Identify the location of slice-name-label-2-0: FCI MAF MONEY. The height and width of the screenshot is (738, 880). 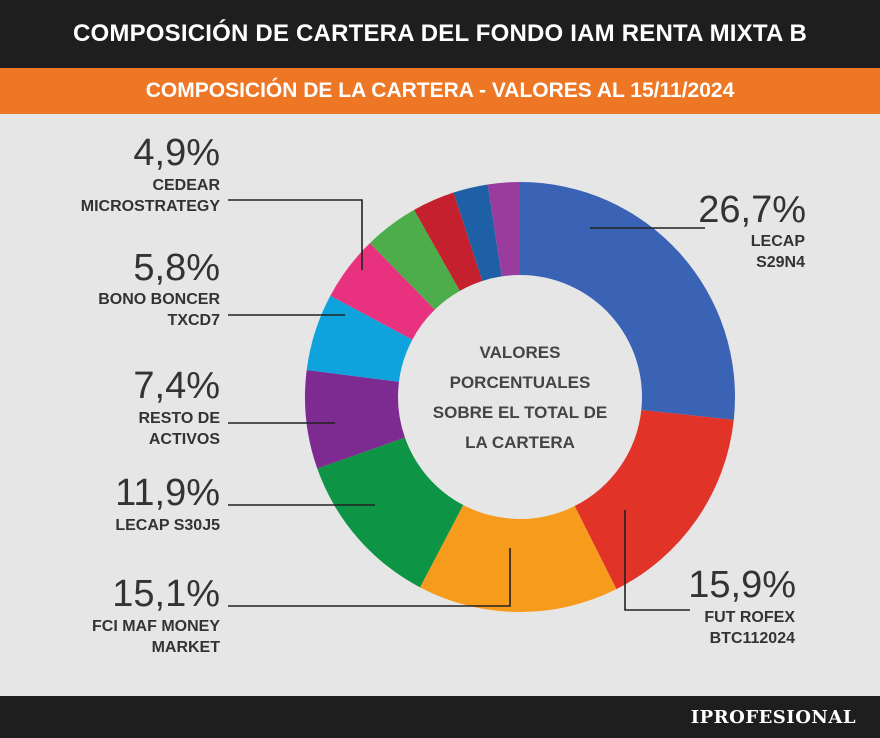
(156, 626).